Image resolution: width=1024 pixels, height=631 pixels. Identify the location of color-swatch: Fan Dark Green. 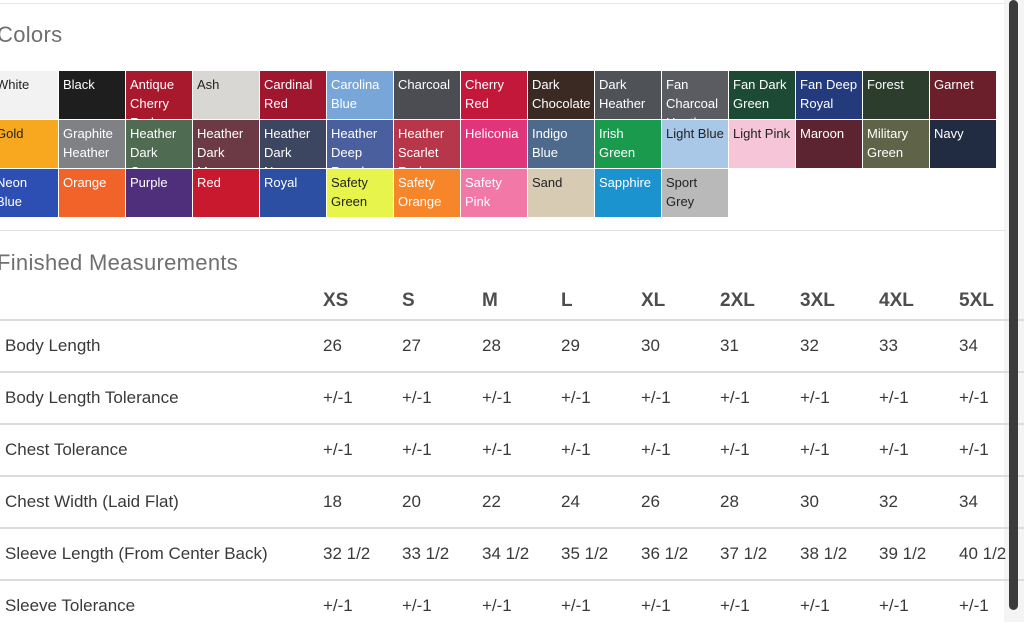
(762, 95).